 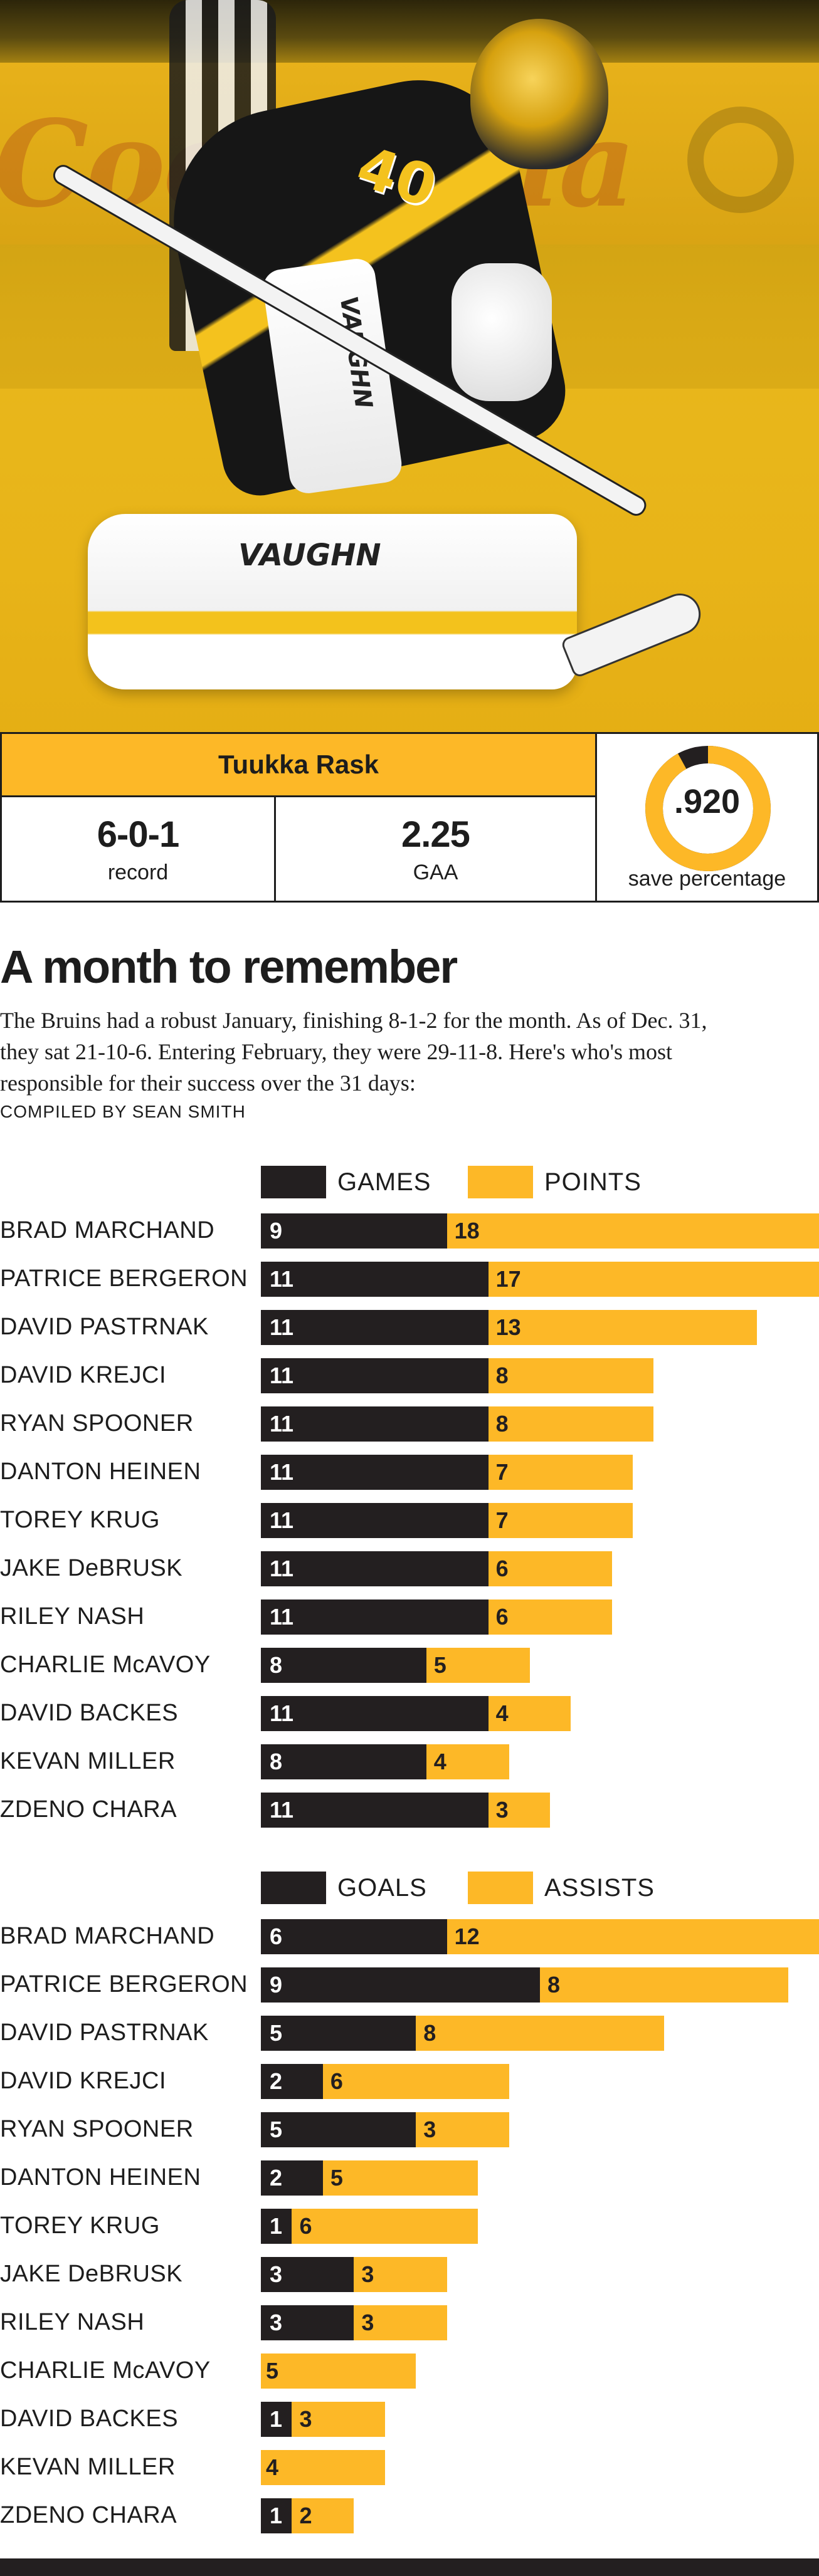 I want to click on chart-row: RYAN SPOONER 5 3, so click(x=409, y=2129).